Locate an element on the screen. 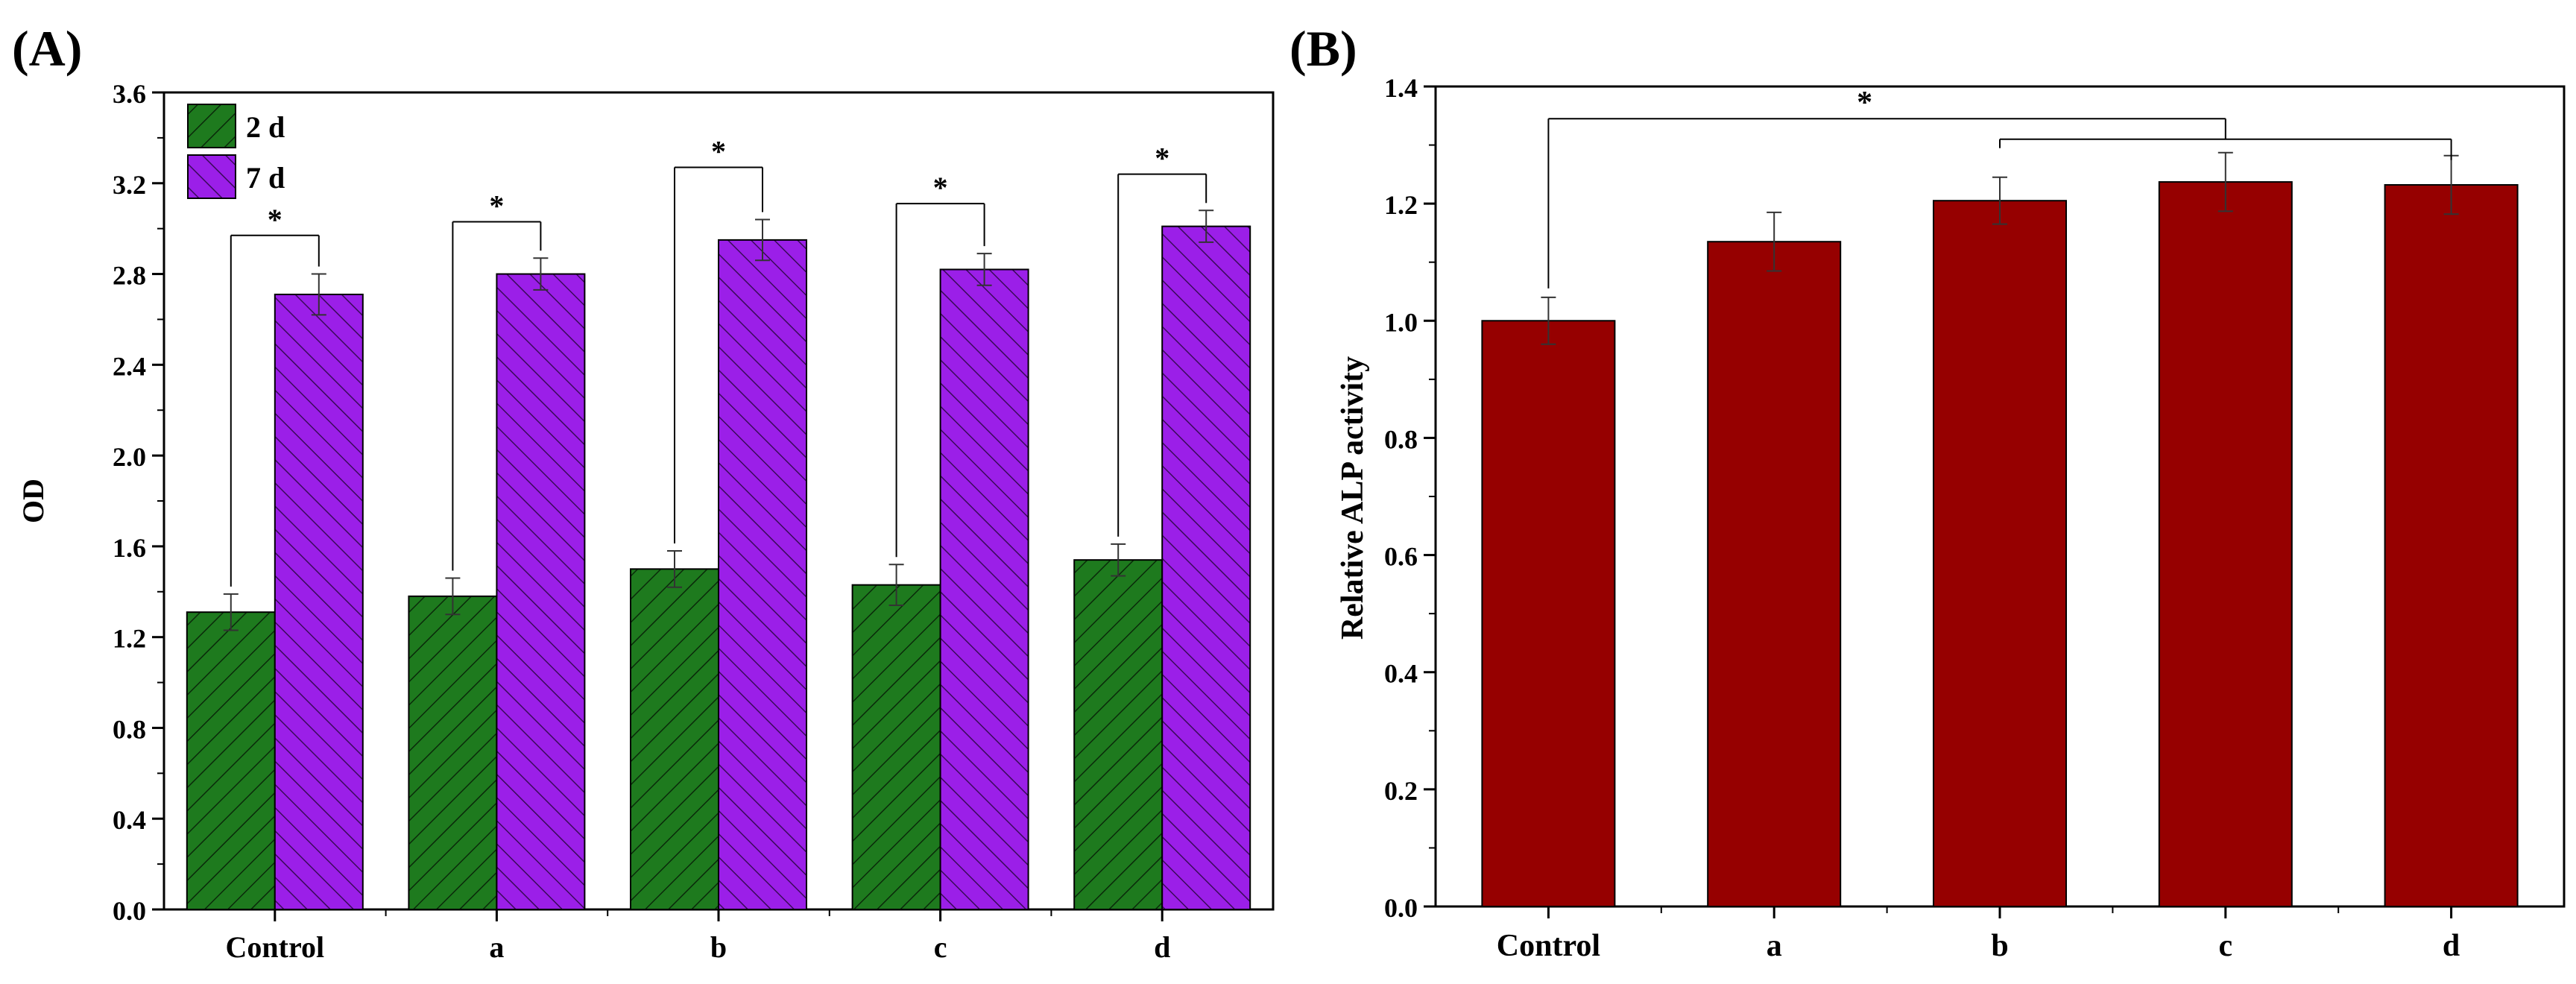  y-tick-label-b: 0.6 is located at coordinates (1401, 557).